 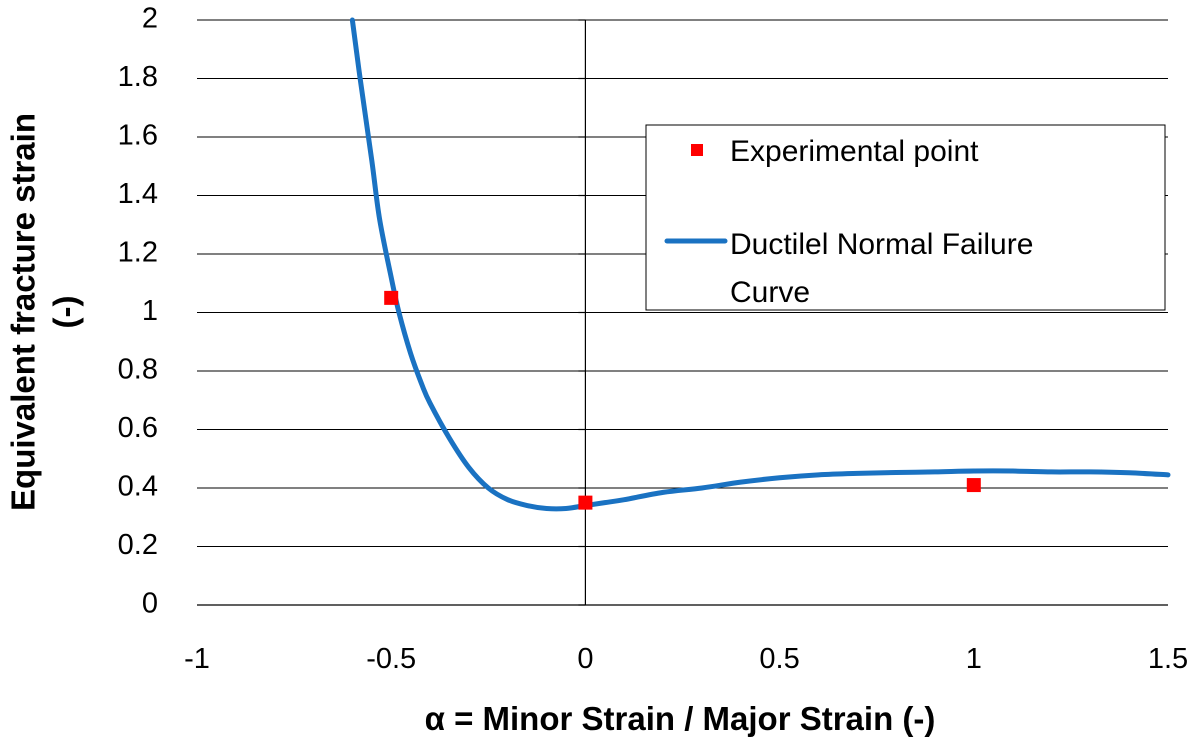 I want to click on y-tick-label-8: 1.6, so click(x=138, y=136).